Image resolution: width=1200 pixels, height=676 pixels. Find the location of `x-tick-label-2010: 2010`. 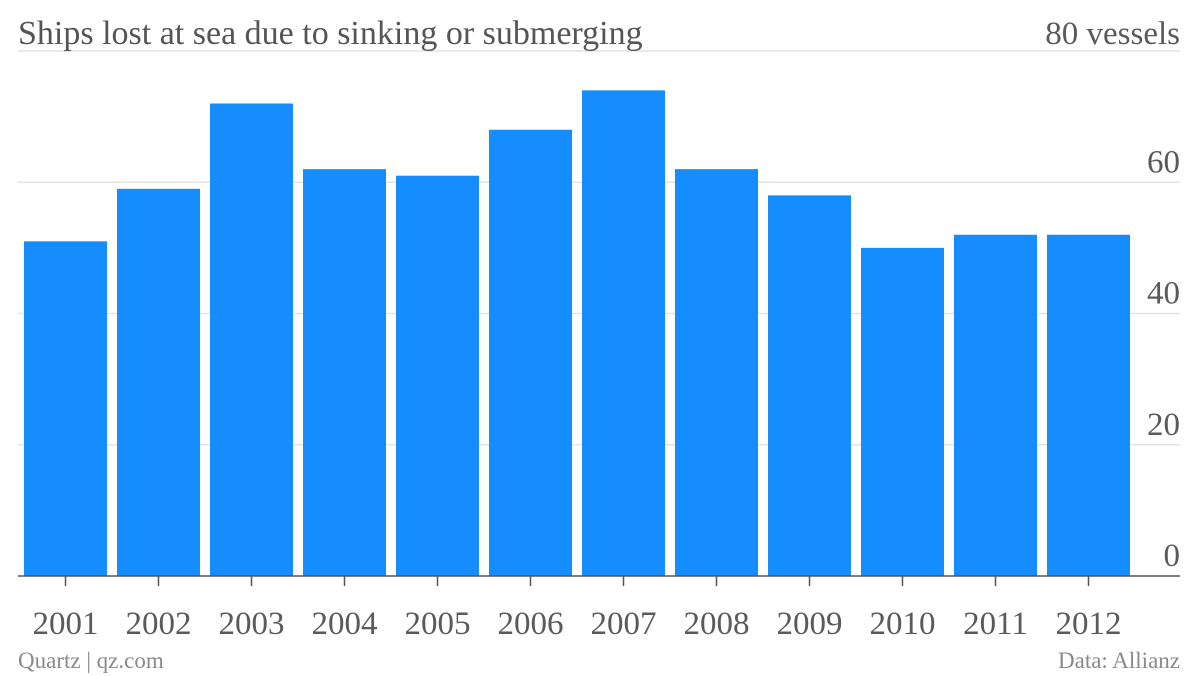

x-tick-label-2010: 2010 is located at coordinates (903, 624).